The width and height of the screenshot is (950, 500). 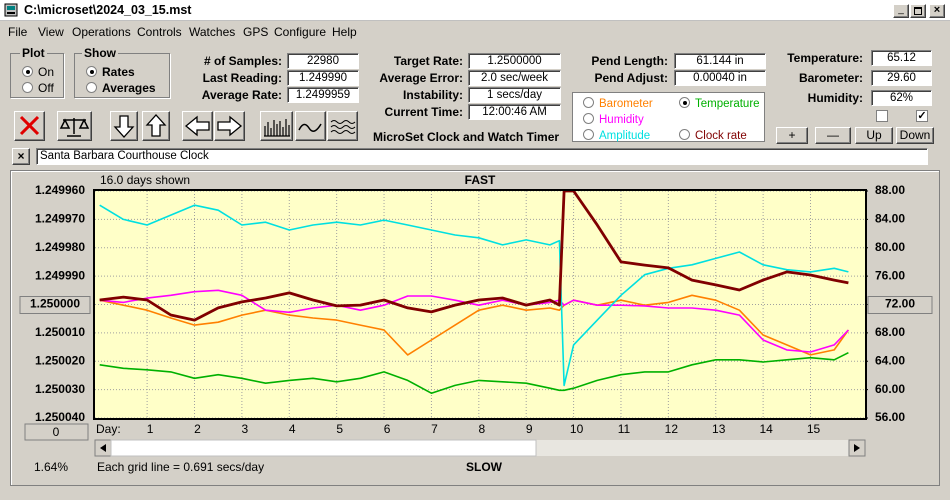 What do you see at coordinates (434, 429) in the screenshot?
I see `x-tick-label: 7` at bounding box center [434, 429].